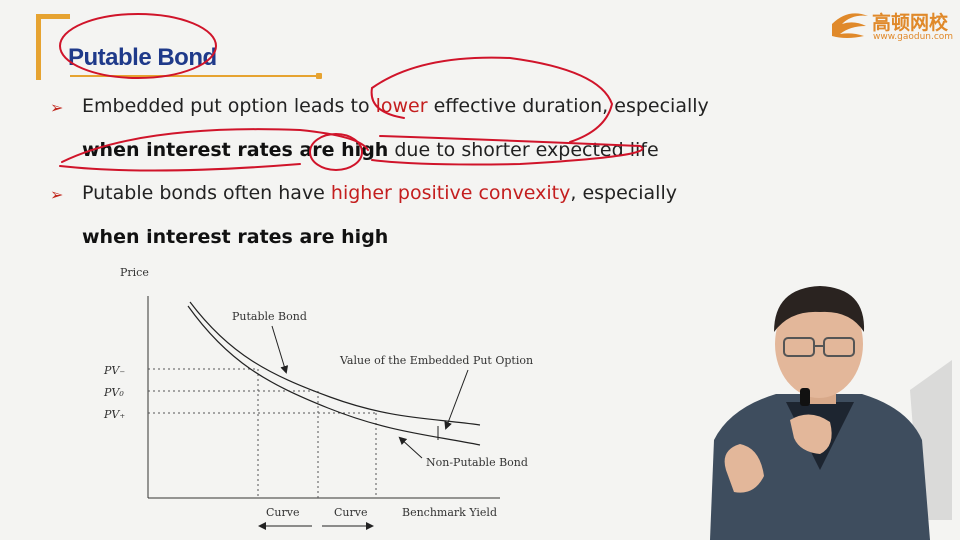 This screenshot has width=960, height=540. I want to click on curve-label-2: Curve, so click(350, 512).